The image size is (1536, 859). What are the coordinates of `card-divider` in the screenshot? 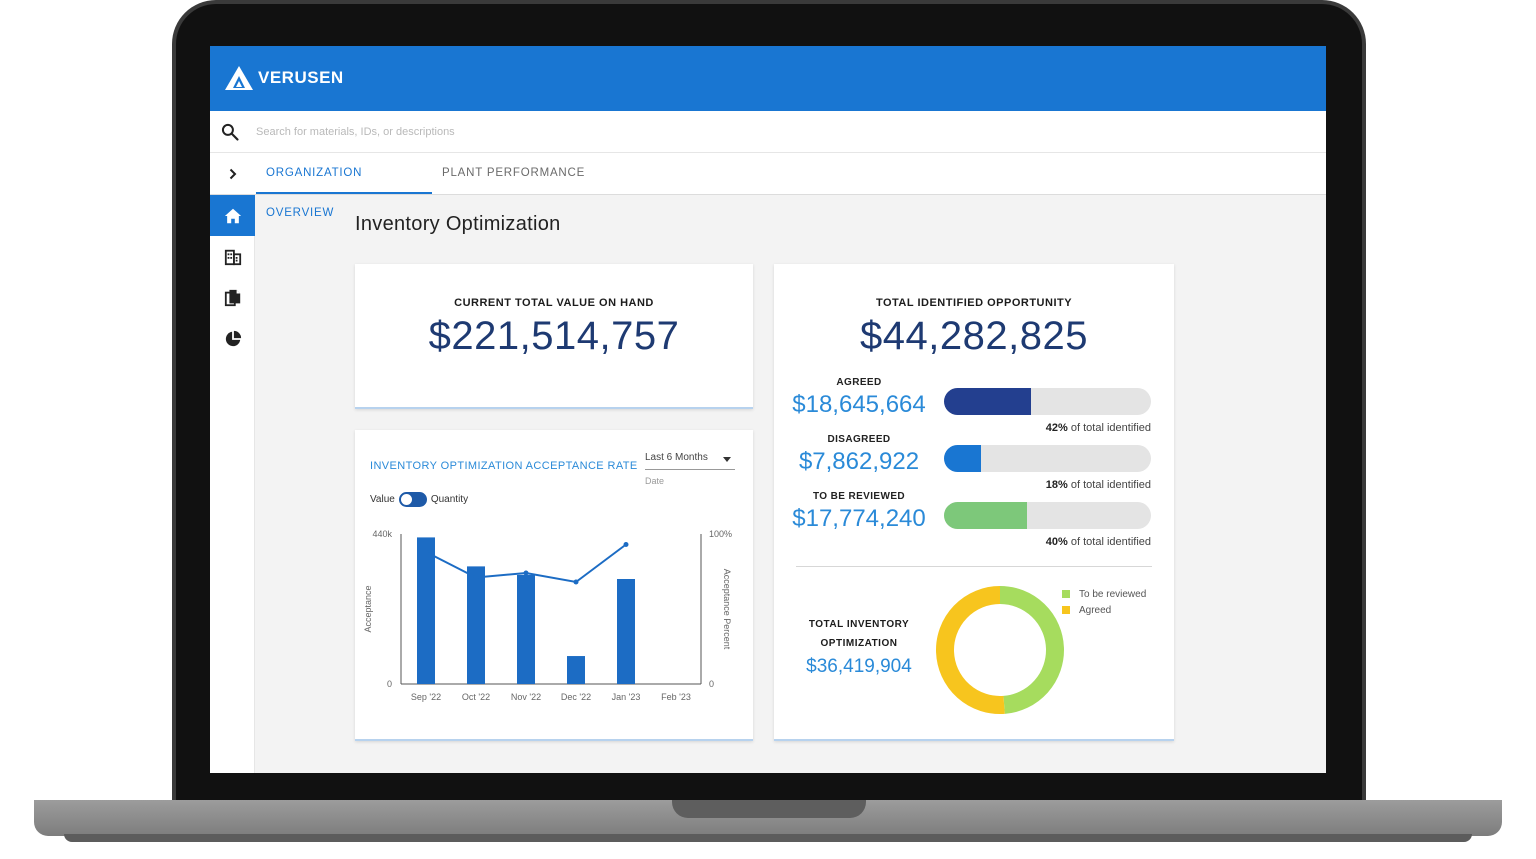 It's located at (974, 566).